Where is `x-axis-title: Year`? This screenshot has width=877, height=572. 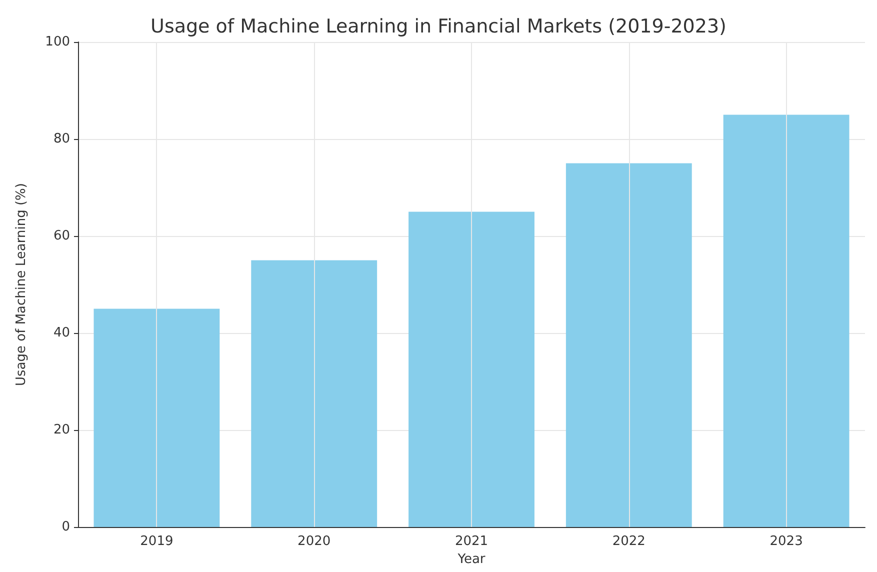
x-axis-title: Year is located at coordinates (471, 559).